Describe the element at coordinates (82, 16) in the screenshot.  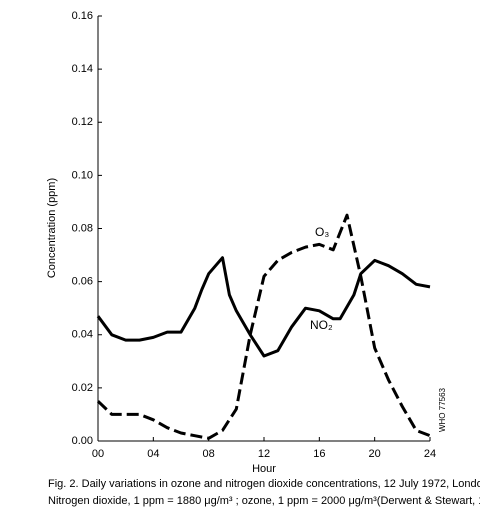
I see `y-tick-label: 0.16` at that location.